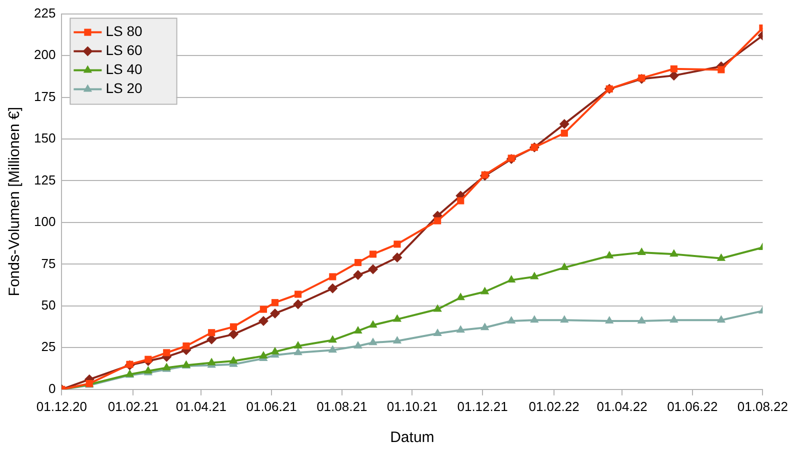 The height and width of the screenshot is (453, 792). What do you see at coordinates (412, 406) in the screenshot?
I see `x-tick-label: 01.10.21` at bounding box center [412, 406].